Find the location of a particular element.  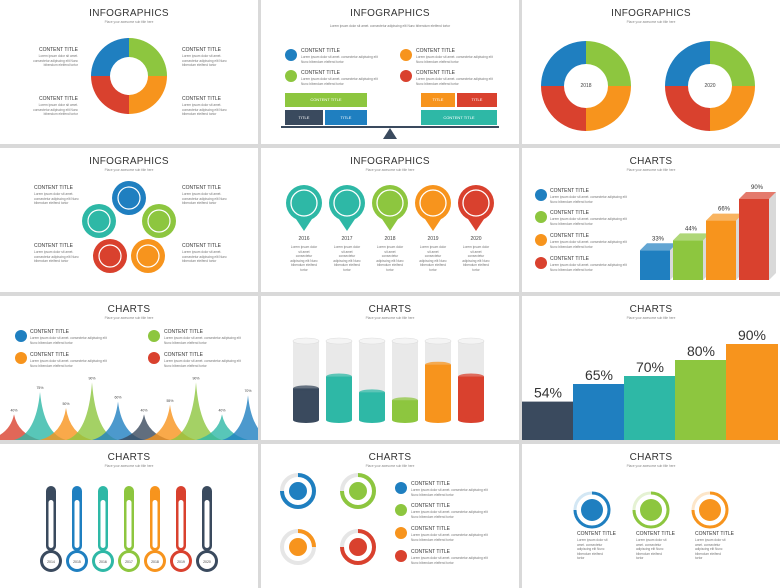

cube-bar is located at coordinates (655, 265).